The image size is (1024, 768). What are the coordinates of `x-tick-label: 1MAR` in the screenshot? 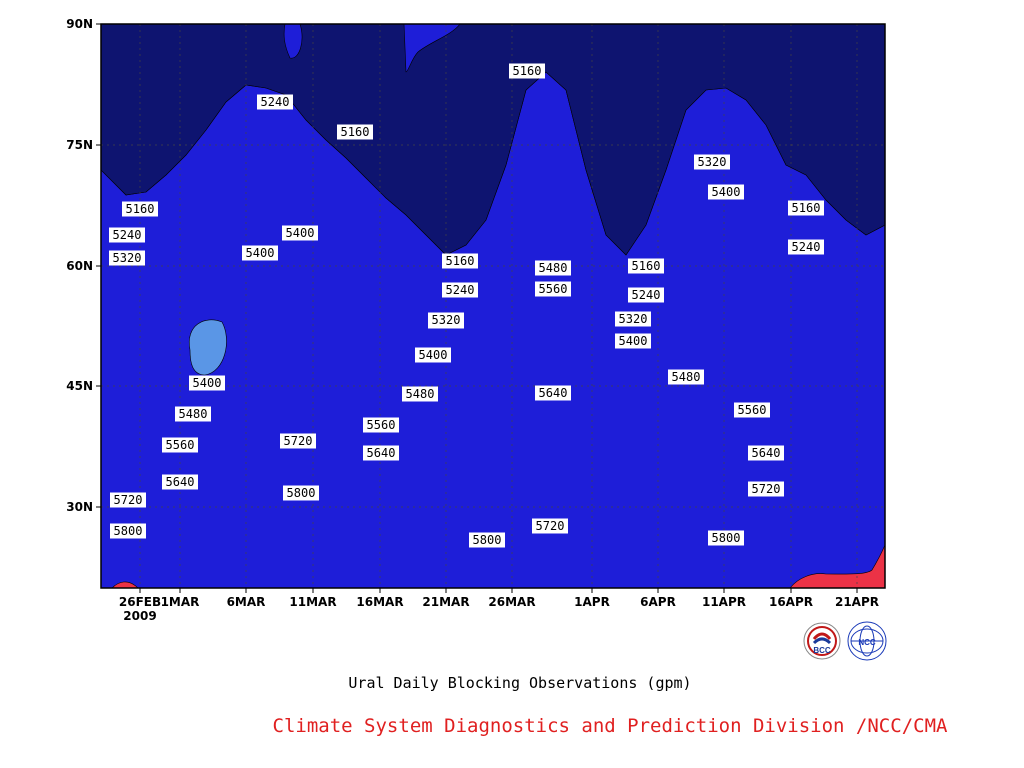 It's located at (180, 602).